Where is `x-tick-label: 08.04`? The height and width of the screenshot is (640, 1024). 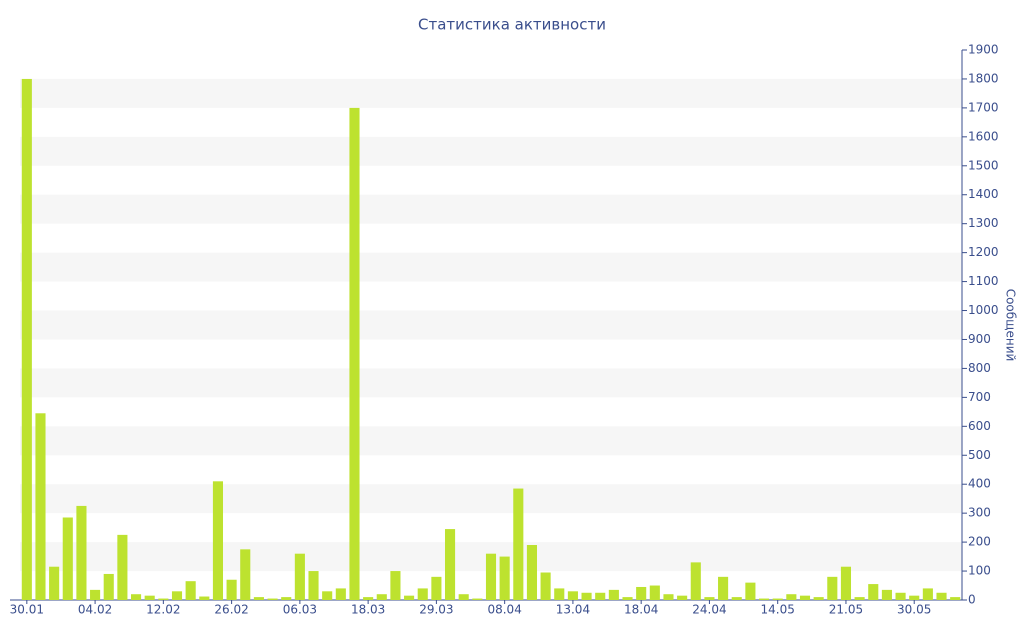 x-tick-label: 08.04 is located at coordinates (504, 610).